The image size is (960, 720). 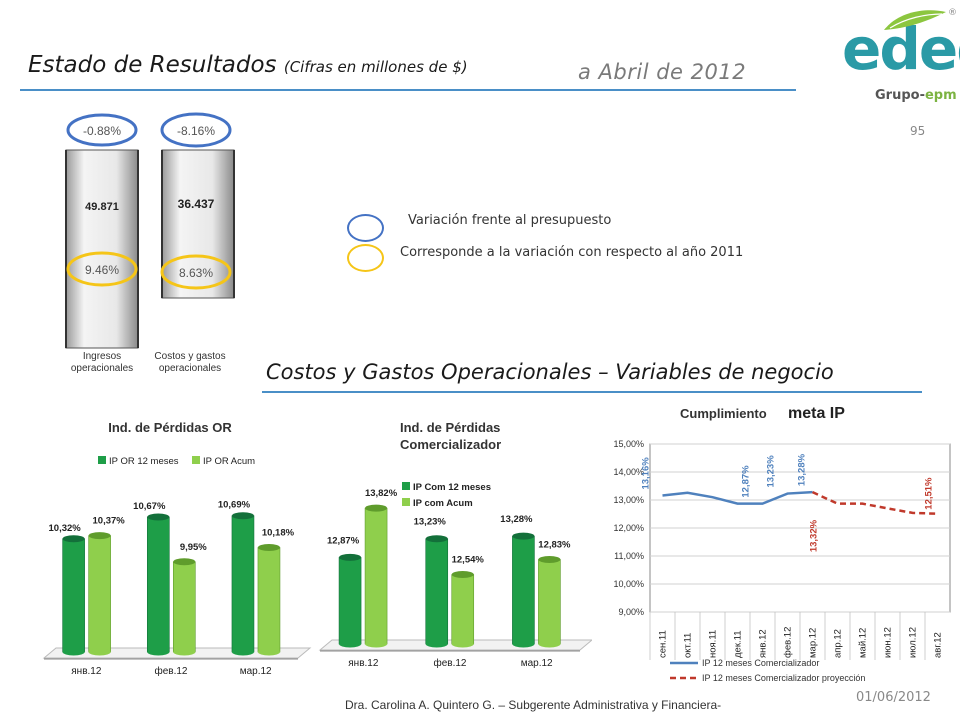 I want to click on legend-label: IP com Acum, so click(x=443, y=503).